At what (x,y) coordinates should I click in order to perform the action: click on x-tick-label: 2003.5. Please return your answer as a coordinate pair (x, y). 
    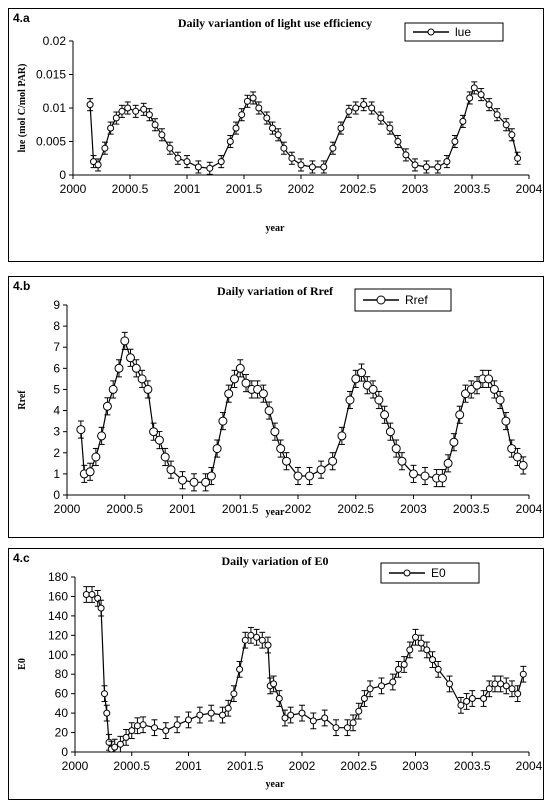
    Looking at the image, I should click on (472, 189).